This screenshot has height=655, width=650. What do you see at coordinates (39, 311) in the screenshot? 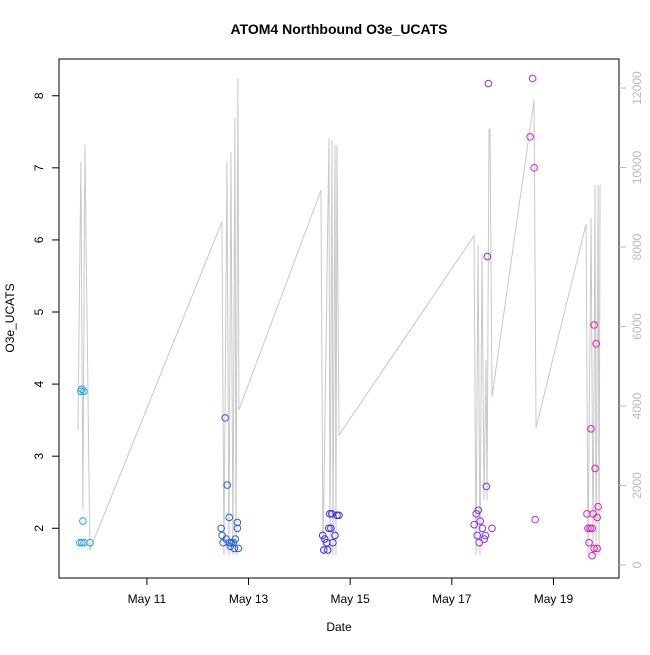
I see `y-tick-label: 5` at bounding box center [39, 311].